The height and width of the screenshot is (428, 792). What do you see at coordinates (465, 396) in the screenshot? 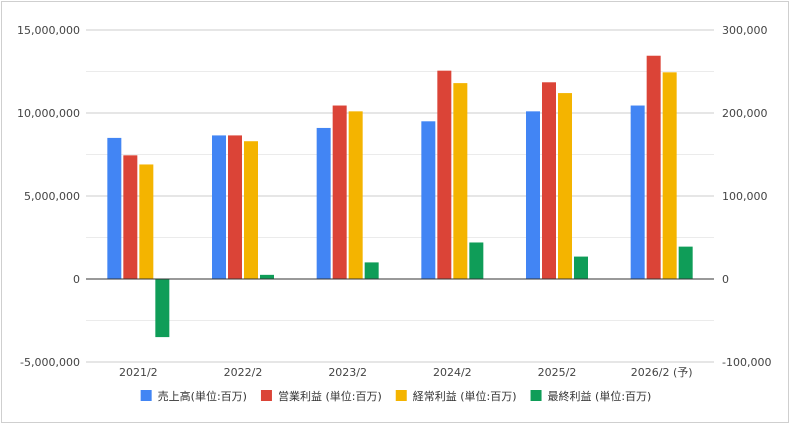
I see `legend-label: 経常利益 (単位:百万)` at bounding box center [465, 396].